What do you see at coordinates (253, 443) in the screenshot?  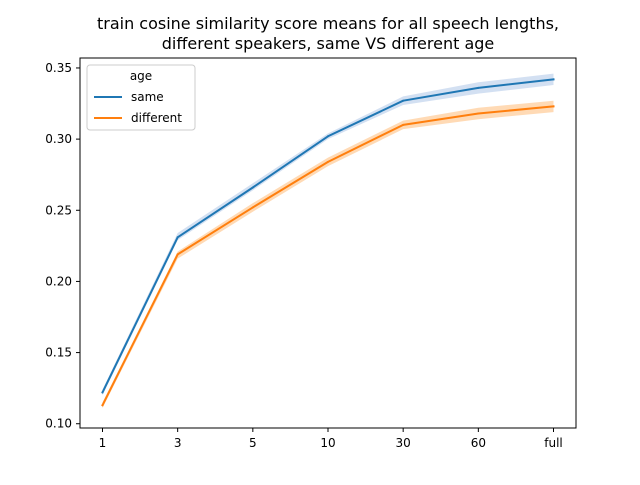 I see `x-tick-label-5: 5` at bounding box center [253, 443].